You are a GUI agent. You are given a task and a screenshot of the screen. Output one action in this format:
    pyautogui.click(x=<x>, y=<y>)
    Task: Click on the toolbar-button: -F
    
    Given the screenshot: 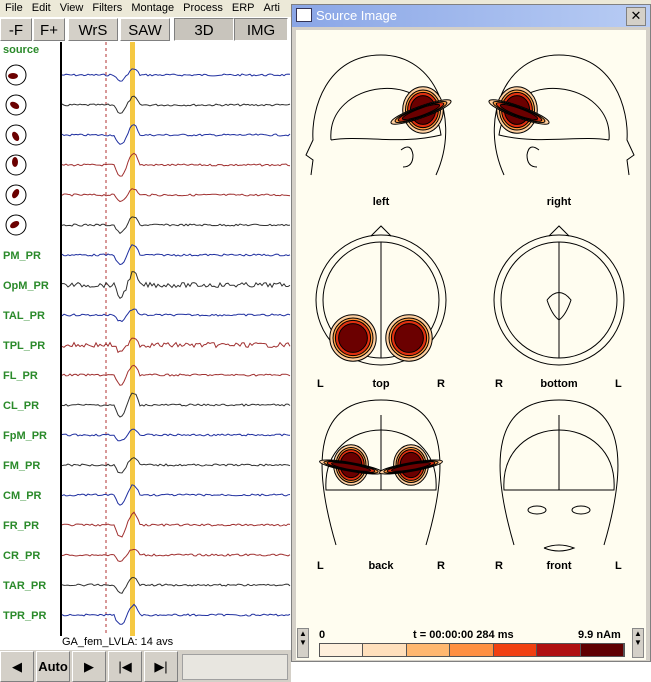 What is the action you would take?
    pyautogui.click(x=16, y=29)
    